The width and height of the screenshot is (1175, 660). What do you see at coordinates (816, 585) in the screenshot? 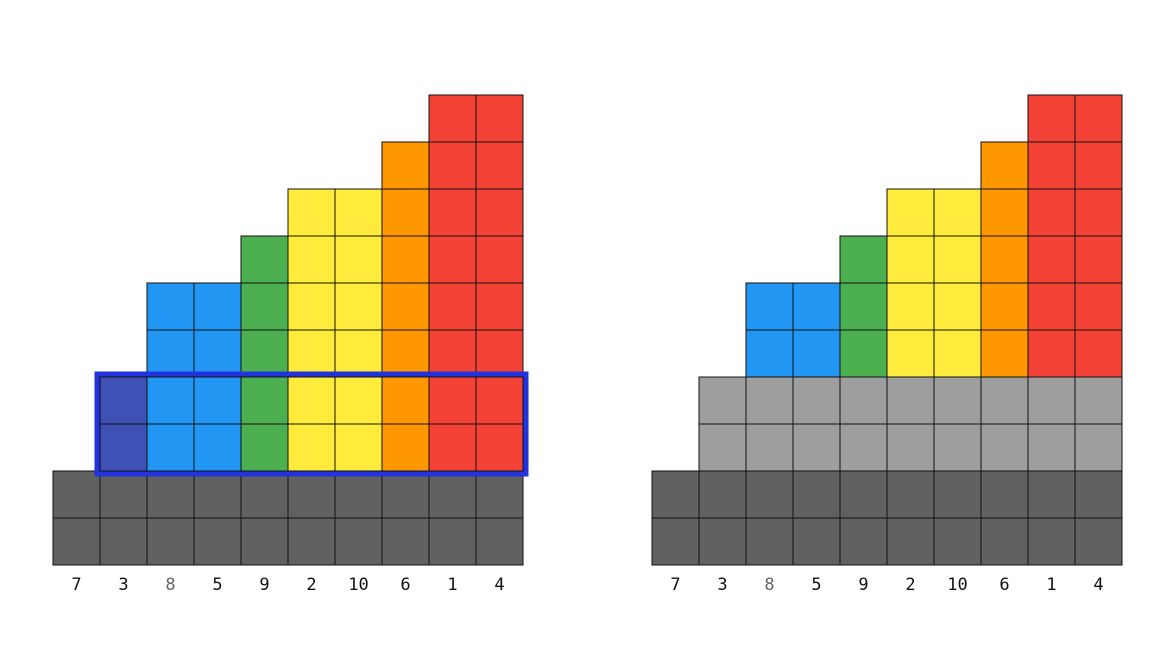
I see `right-column-label-3: 5` at bounding box center [816, 585].